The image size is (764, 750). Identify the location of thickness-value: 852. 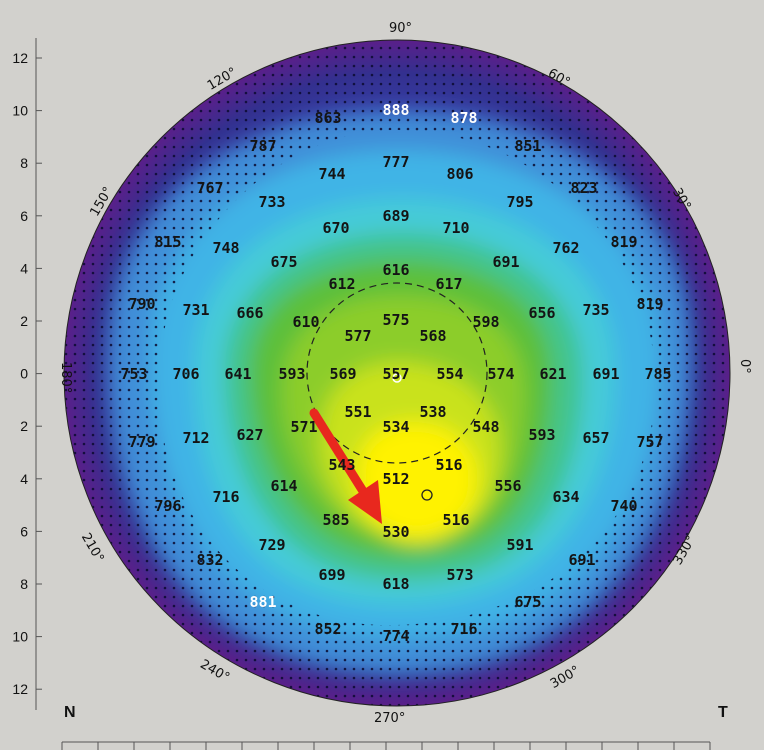
(327, 629).